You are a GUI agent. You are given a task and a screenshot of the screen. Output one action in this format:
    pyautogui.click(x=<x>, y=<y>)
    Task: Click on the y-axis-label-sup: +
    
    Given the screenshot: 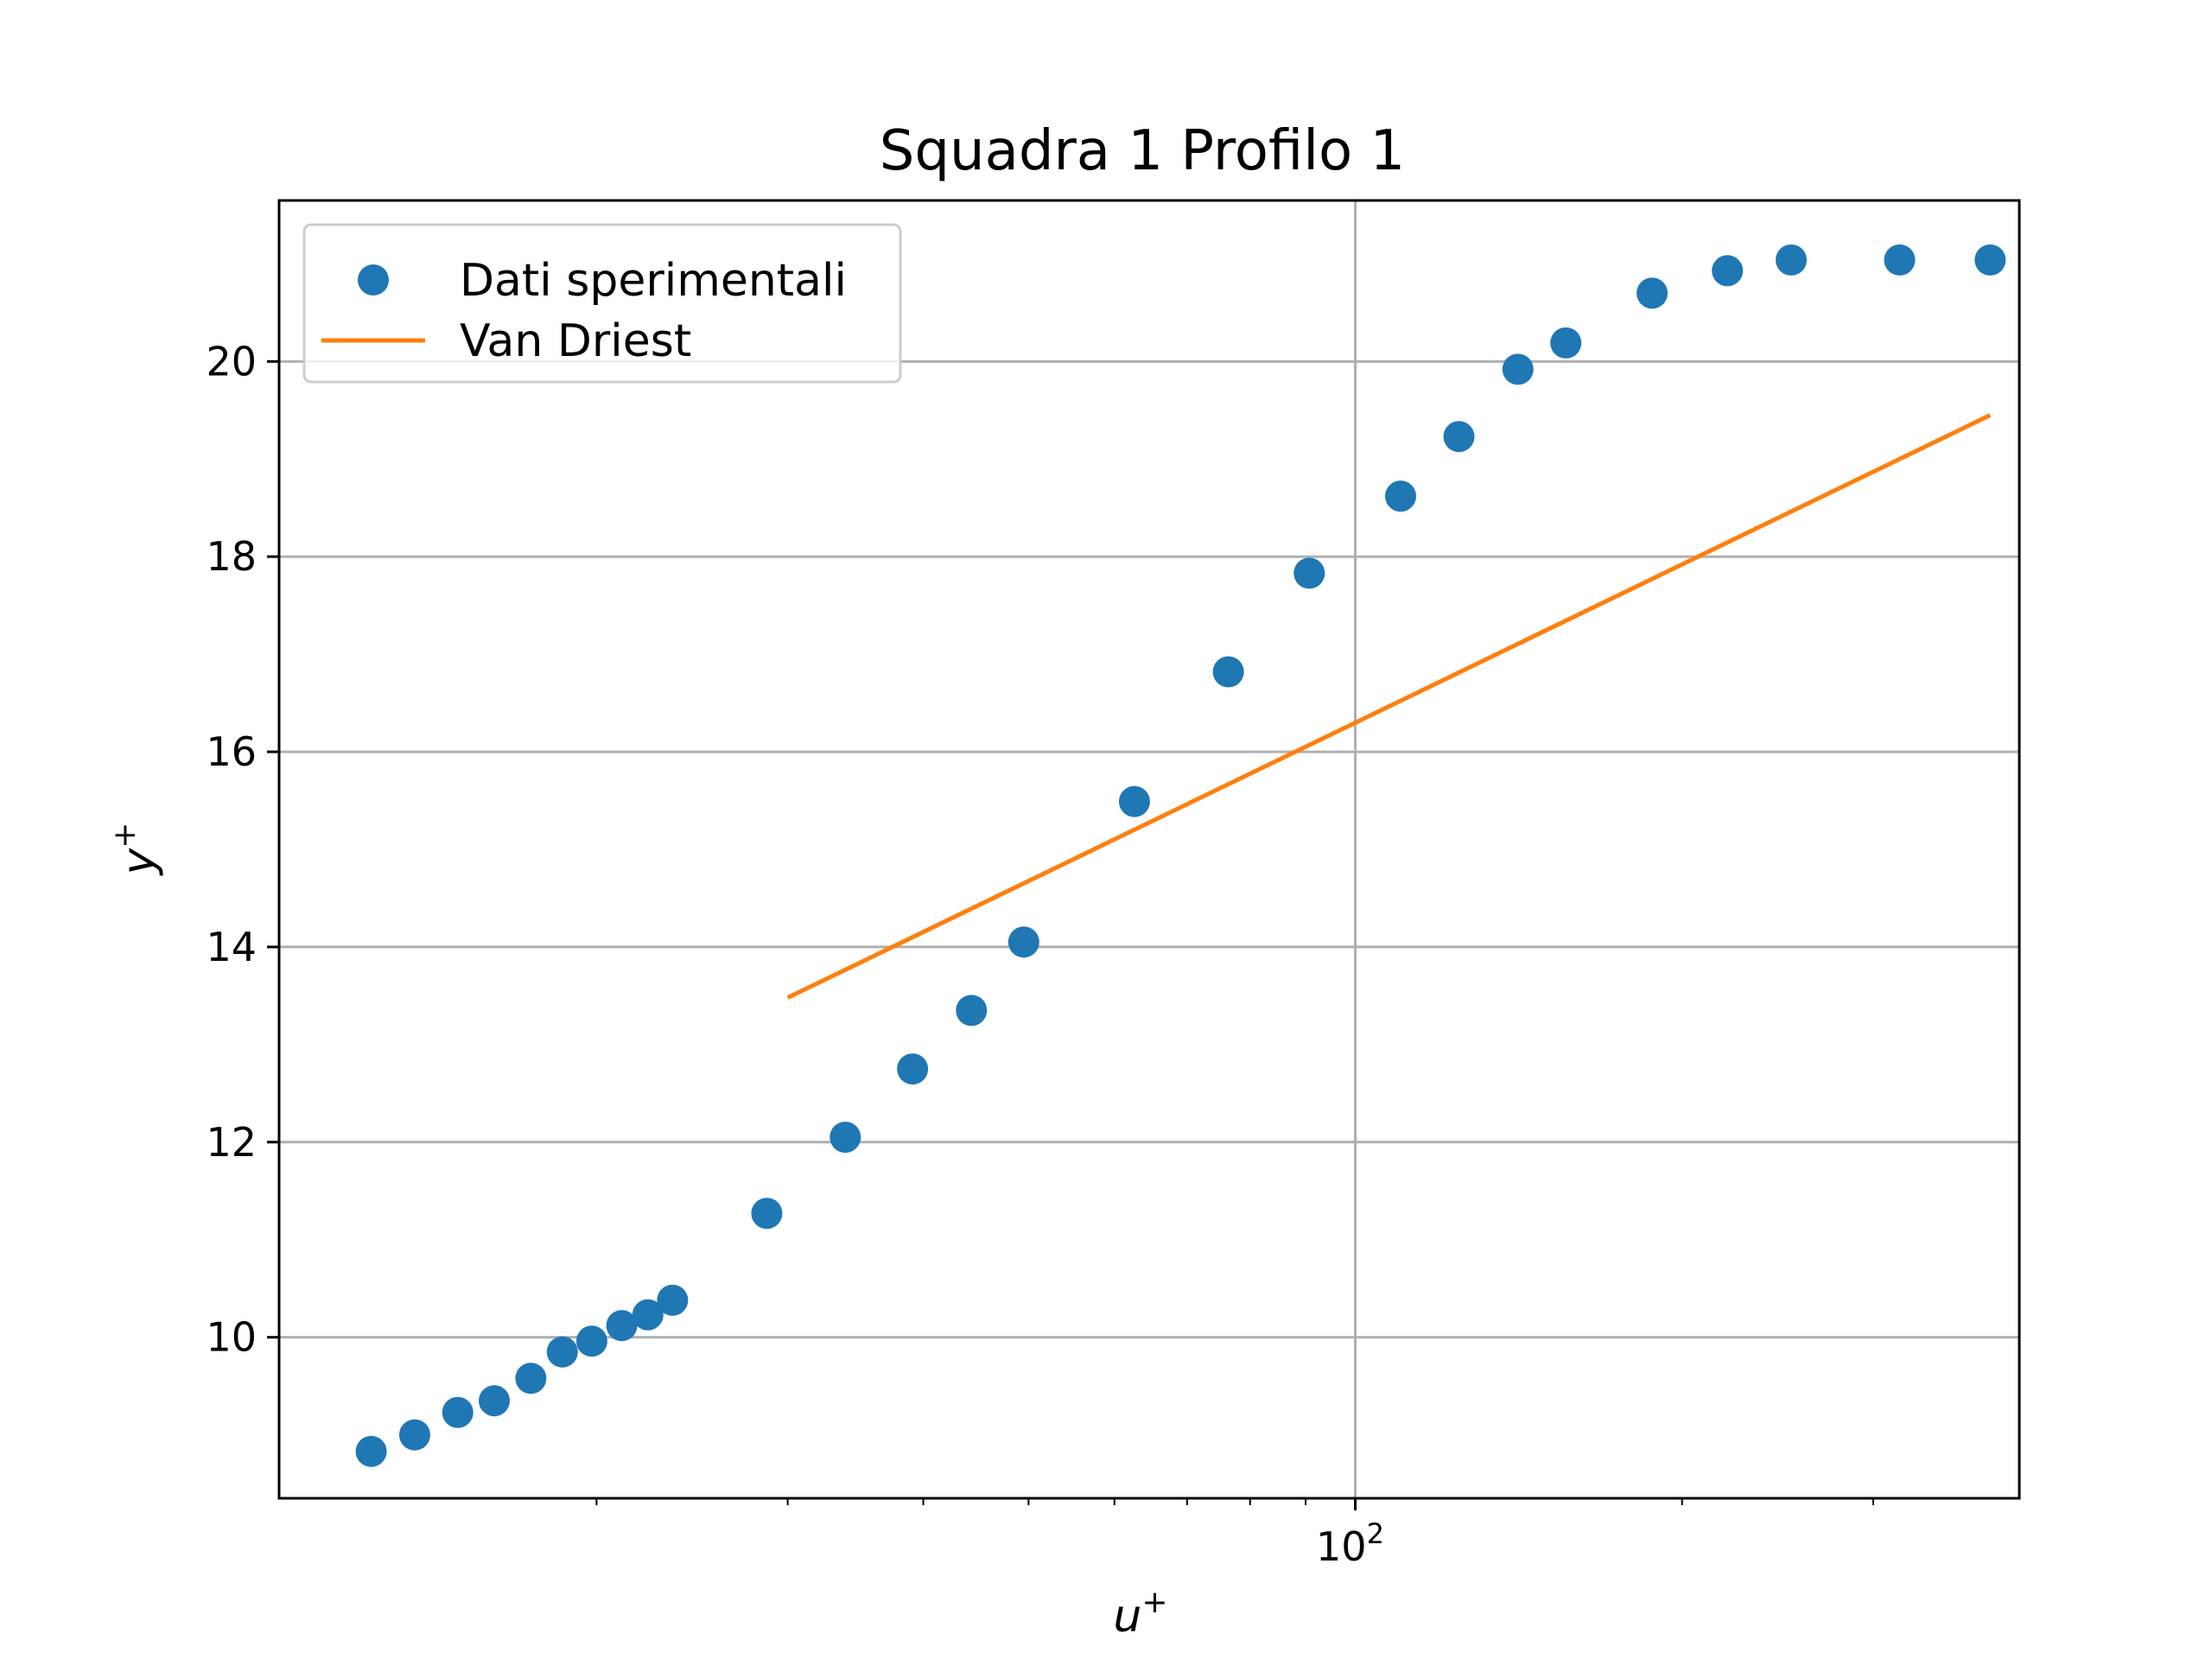 What is the action you would take?
    pyautogui.click(x=125, y=836)
    